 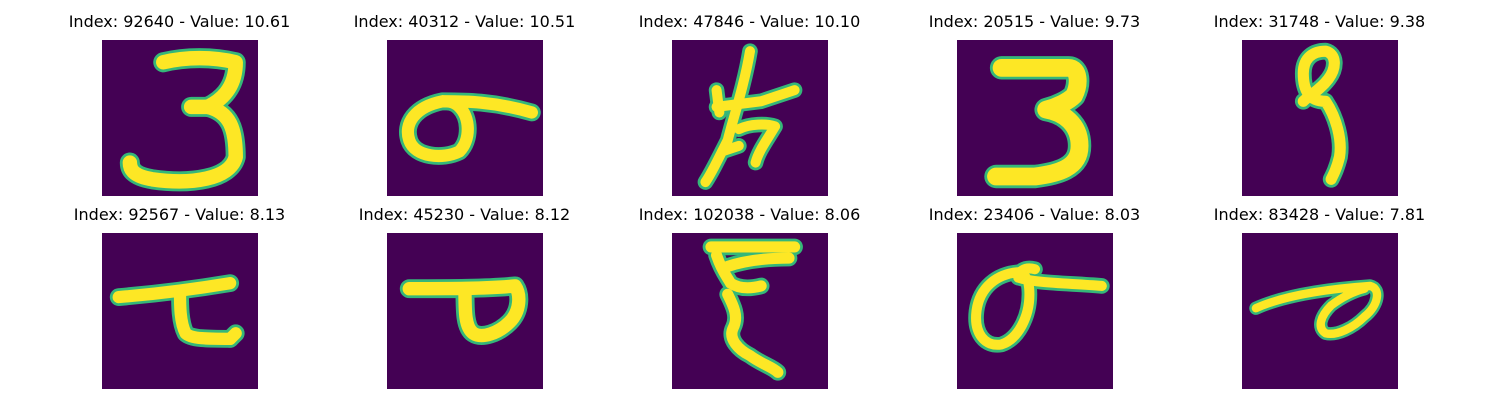 I want to click on panel-title: Index: 31748 - Value: 9.38, so click(x=1319, y=21).